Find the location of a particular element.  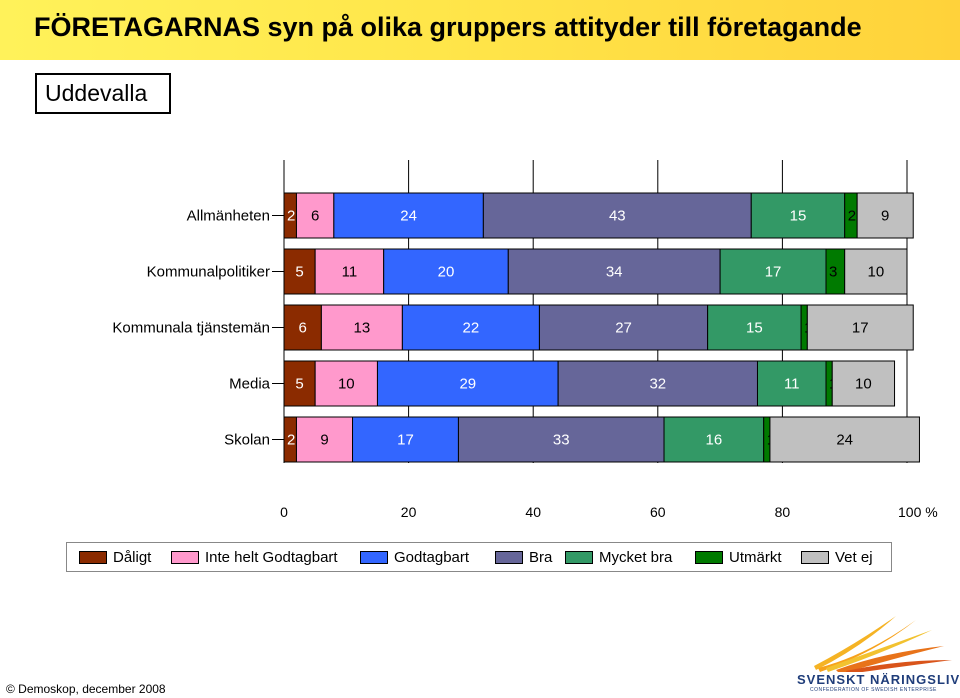

data-label: 34 is located at coordinates (614, 272).